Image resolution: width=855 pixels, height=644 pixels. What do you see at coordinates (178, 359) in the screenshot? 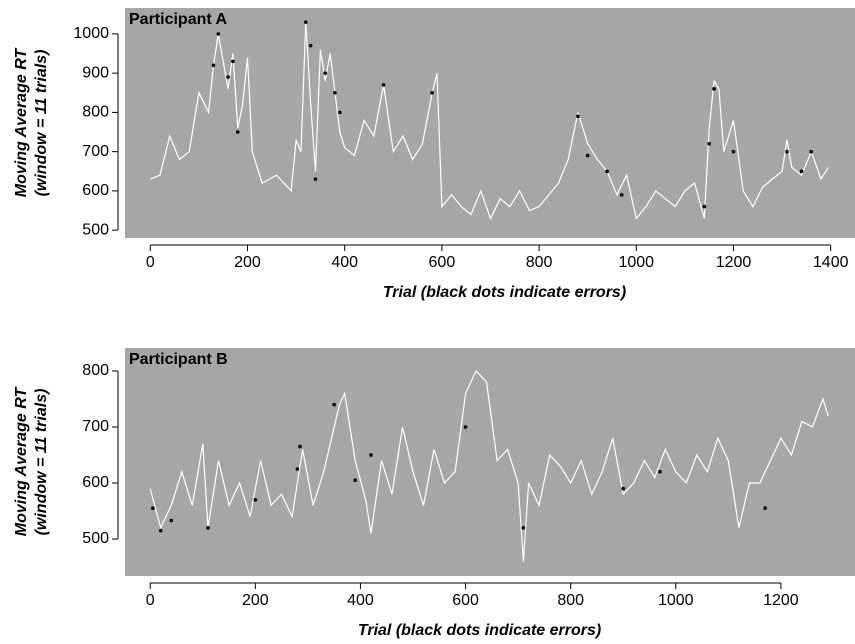
I see `panel-title: Participant B` at bounding box center [178, 359].